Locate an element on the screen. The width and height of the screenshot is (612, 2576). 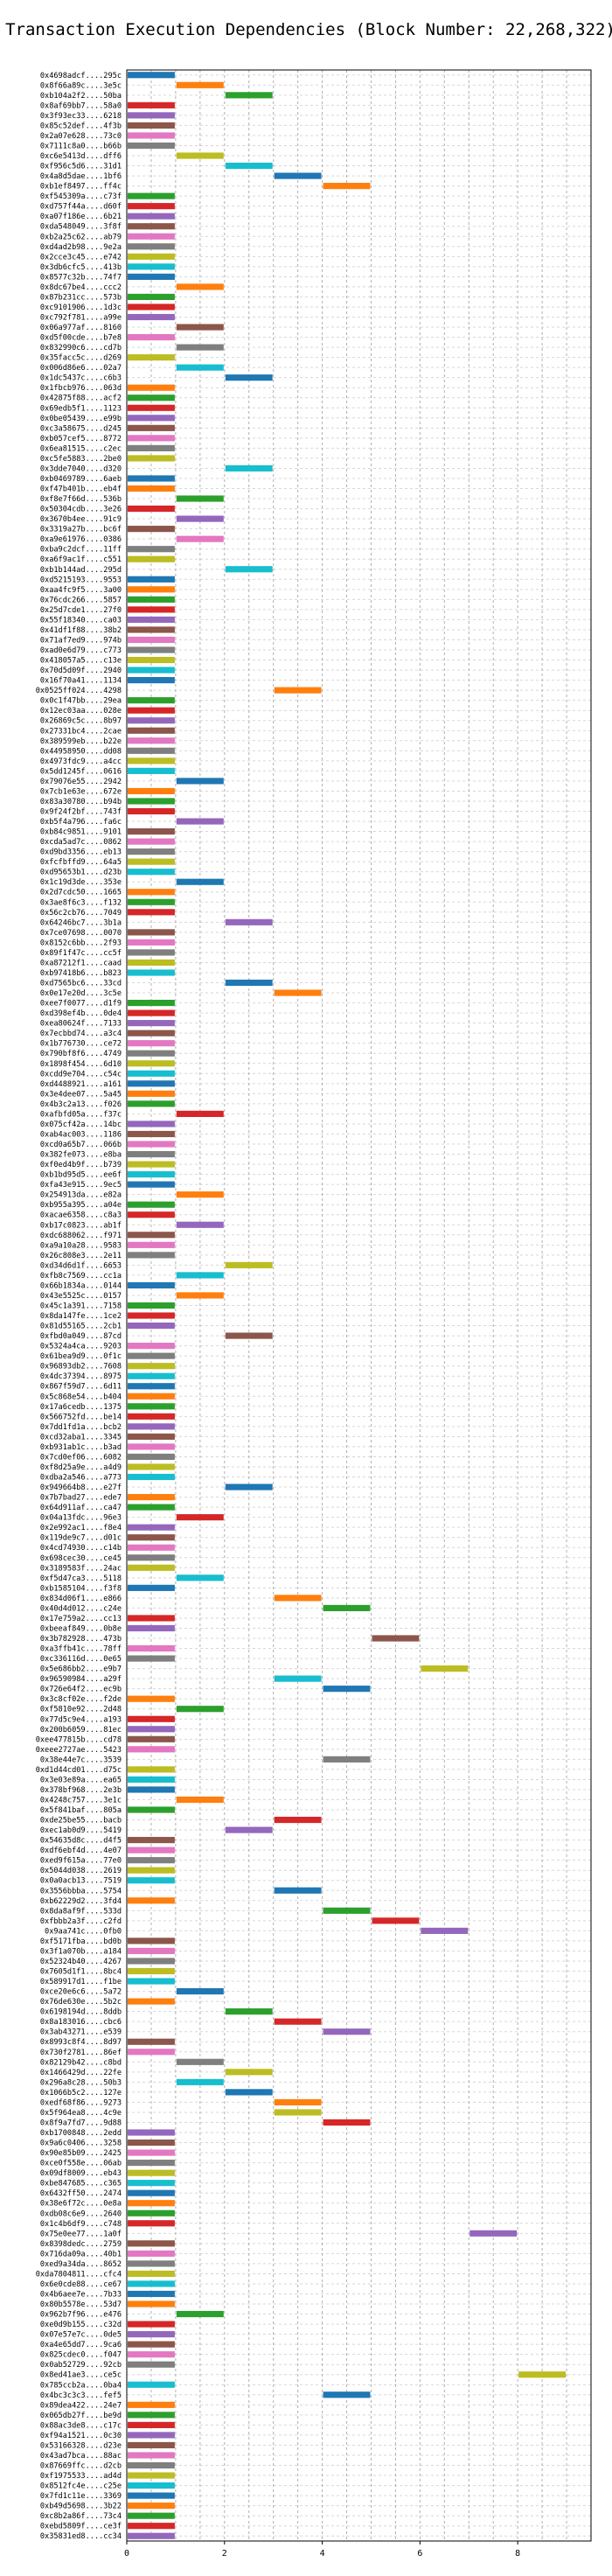
y-tick-label: 0x006d86e6....02a7 is located at coordinates (81, 368).